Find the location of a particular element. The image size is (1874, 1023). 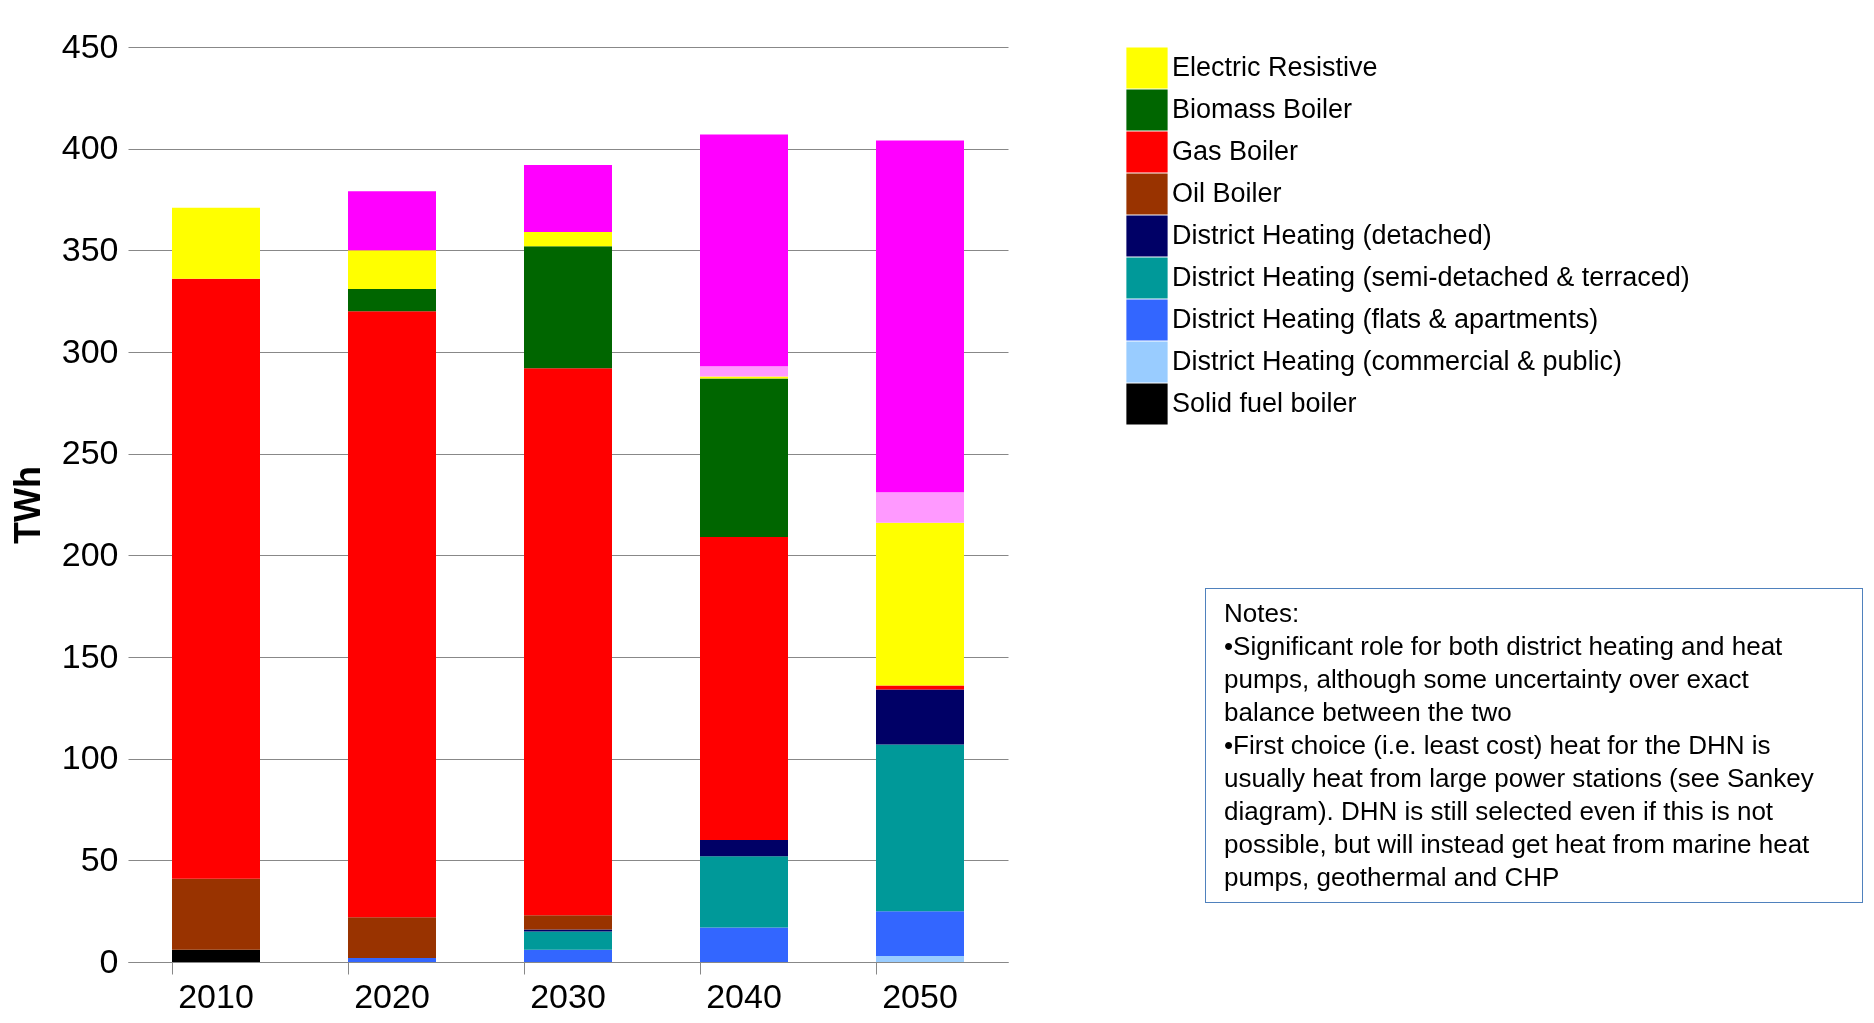

legend-label: Electric Resistive is located at coordinates (1275, 67).